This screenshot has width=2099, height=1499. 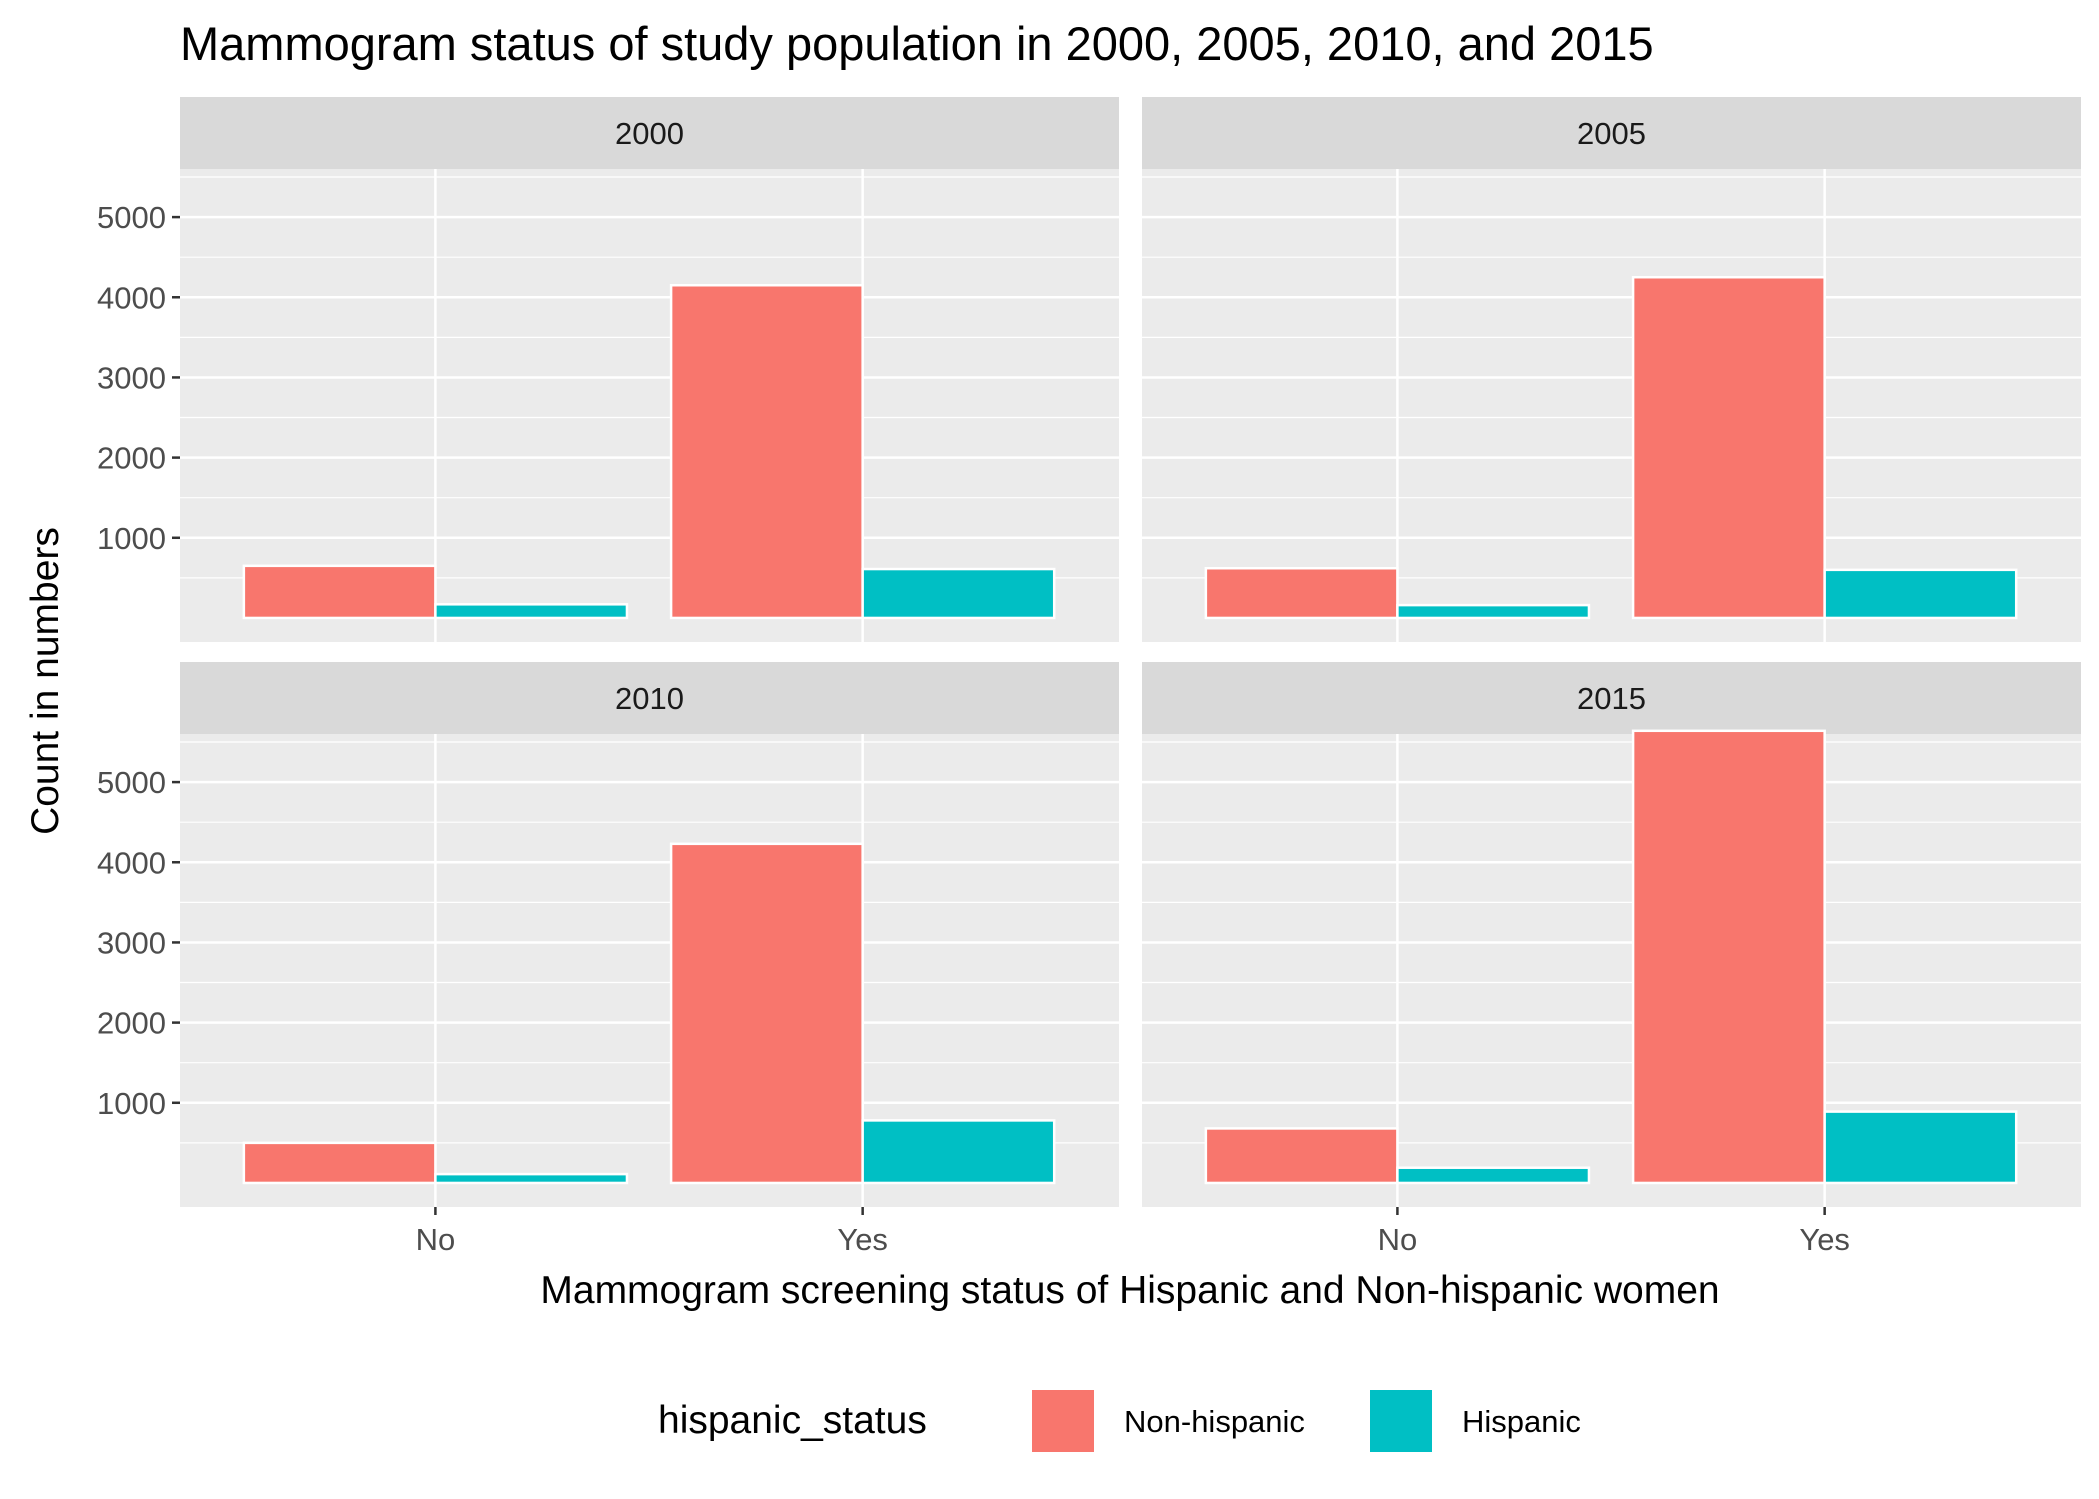 I want to click on y-axis-label: Count in numbers, so click(x=45, y=681).